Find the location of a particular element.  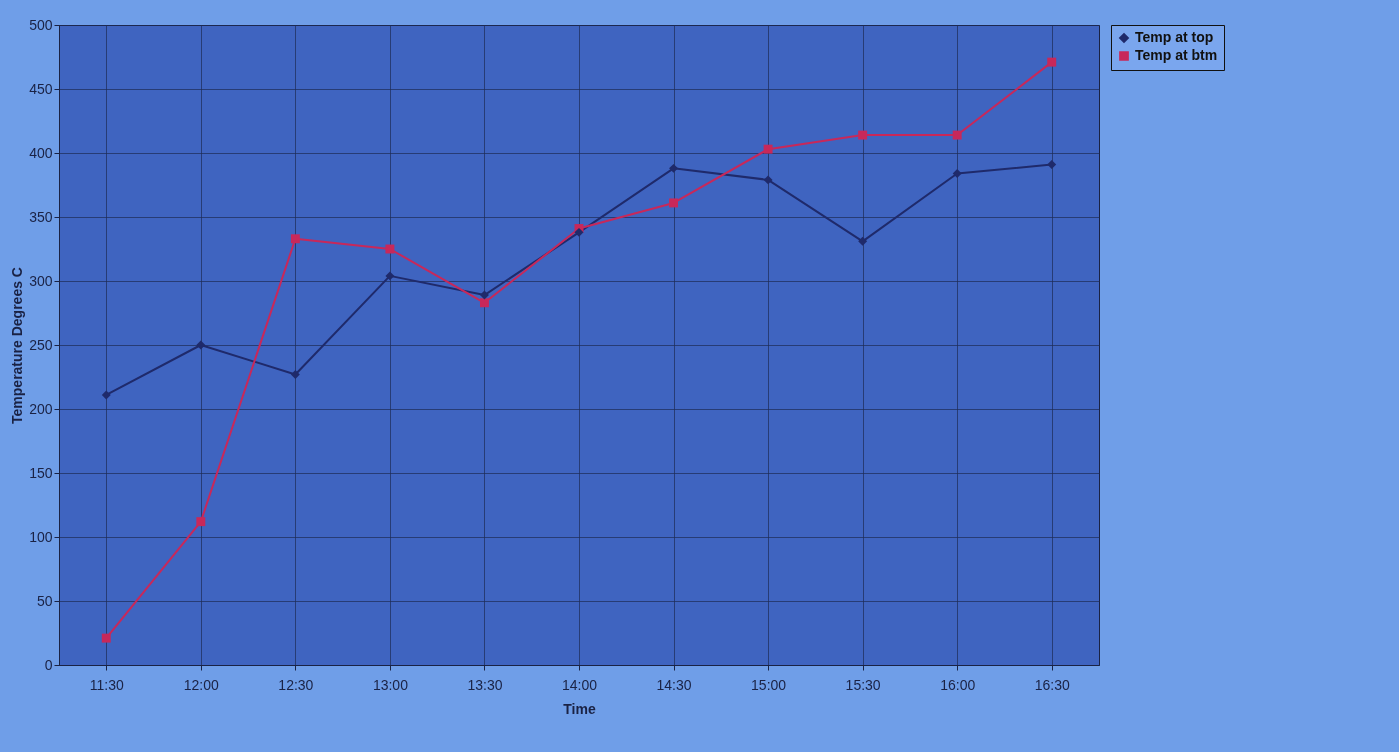

x-tick-label: 12:30 is located at coordinates (296, 684).